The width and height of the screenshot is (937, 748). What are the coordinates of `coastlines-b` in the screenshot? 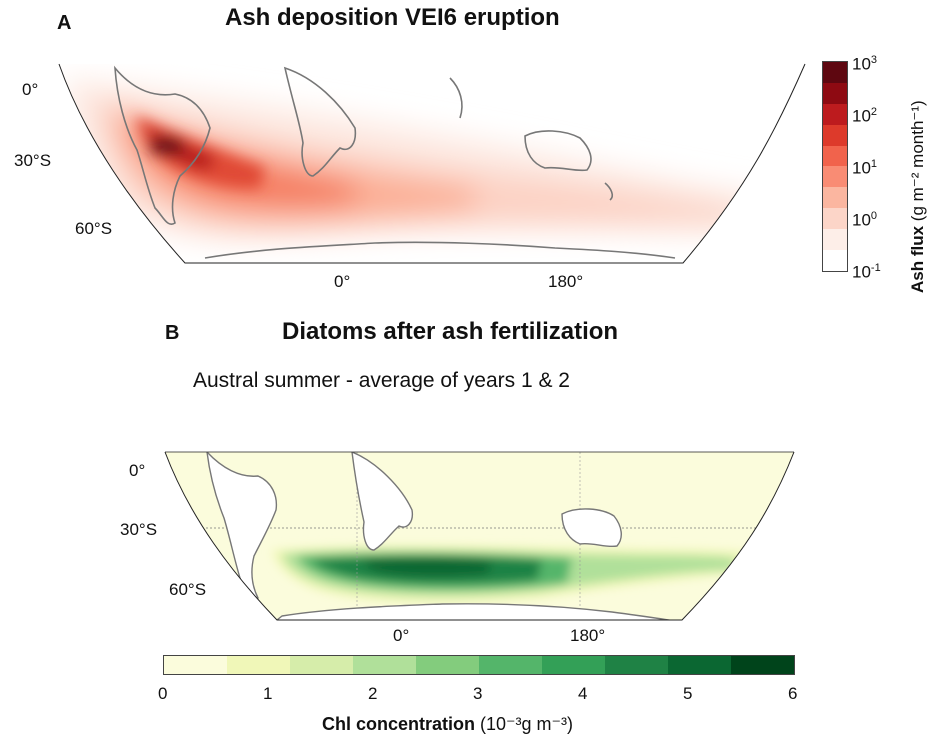 It's located at (449, 536).